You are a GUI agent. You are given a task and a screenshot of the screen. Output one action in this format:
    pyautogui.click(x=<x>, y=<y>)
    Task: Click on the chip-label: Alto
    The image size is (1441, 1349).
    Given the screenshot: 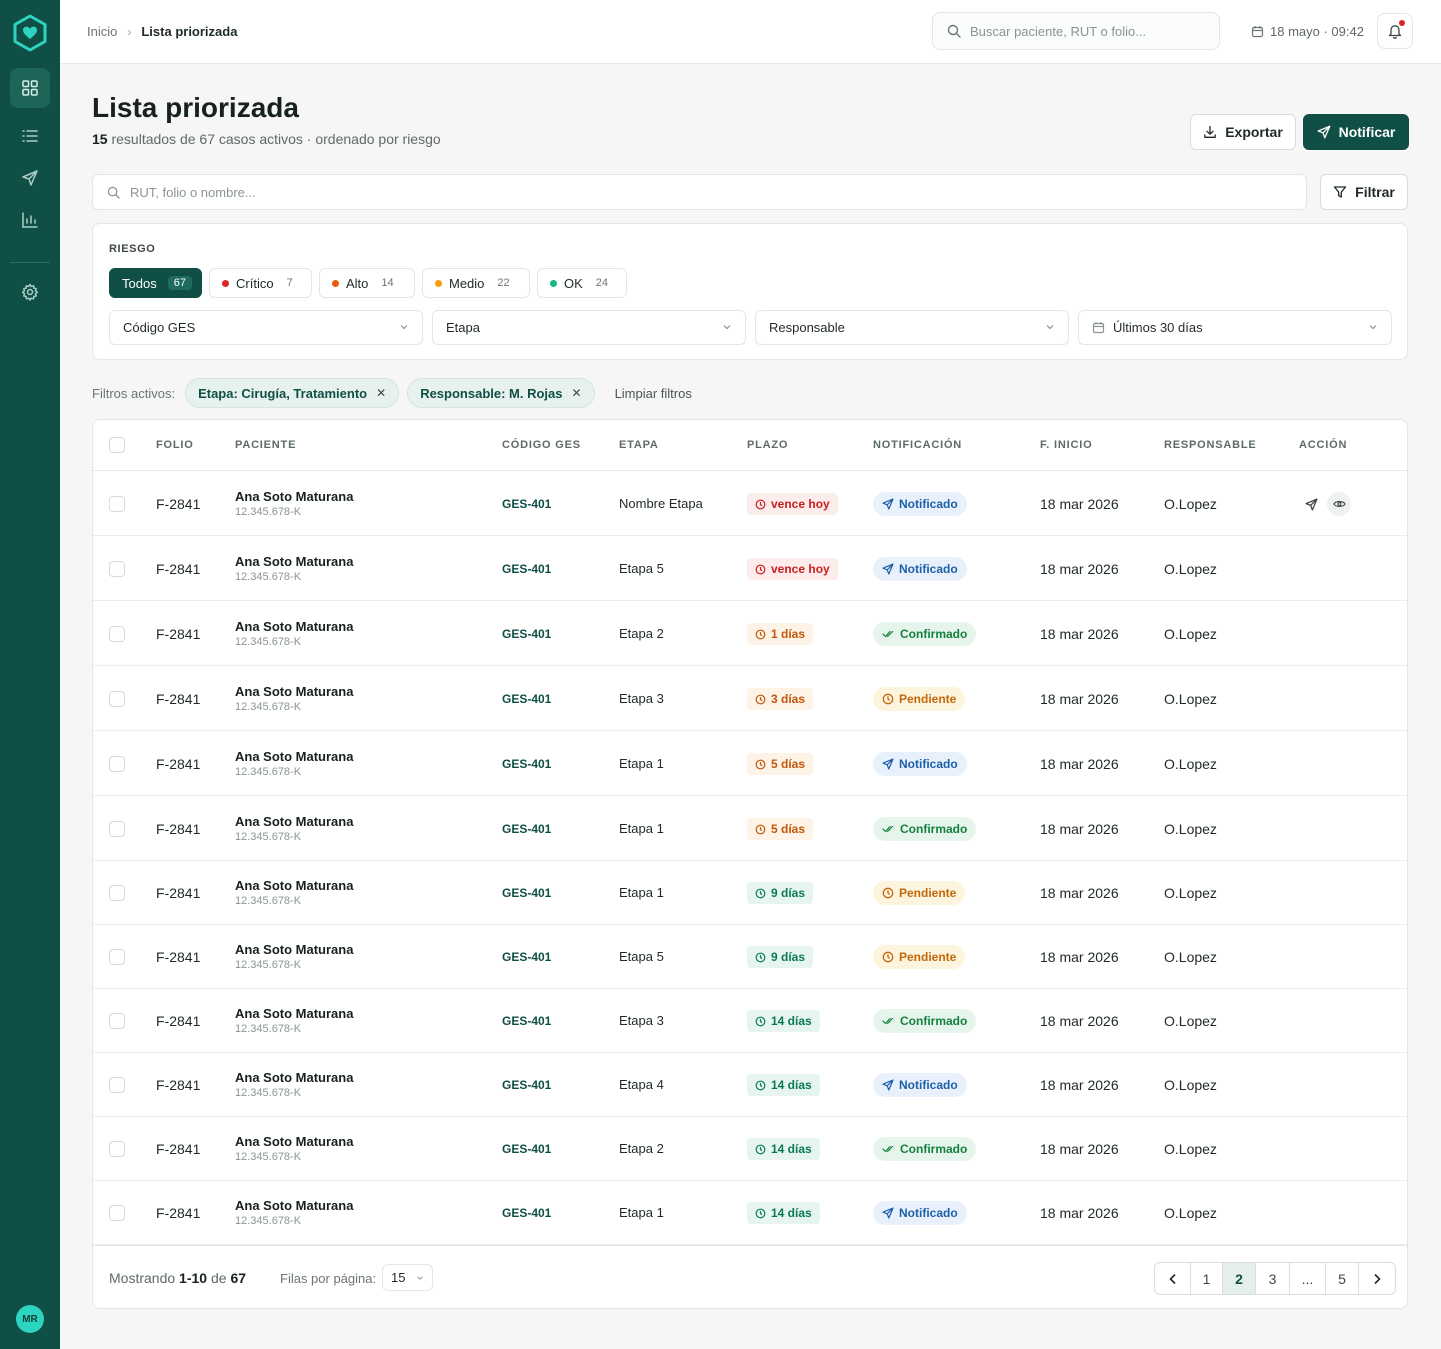 What is the action you would take?
    pyautogui.click(x=357, y=283)
    